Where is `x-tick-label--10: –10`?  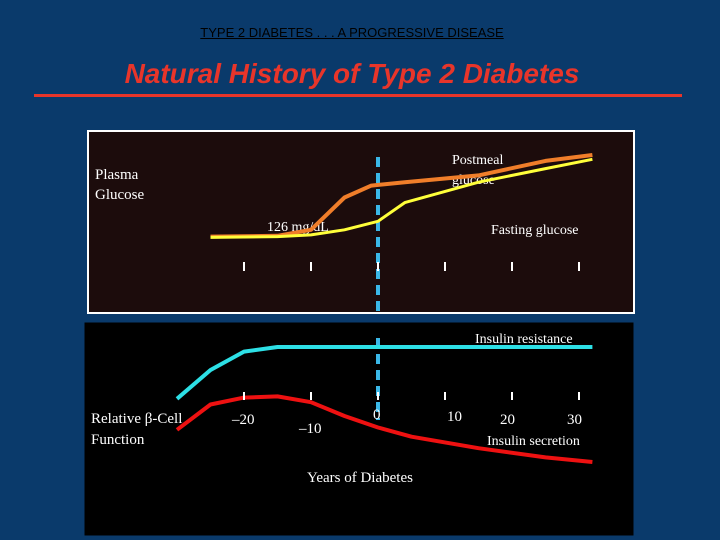
x-tick-label--10: –10 is located at coordinates (310, 429).